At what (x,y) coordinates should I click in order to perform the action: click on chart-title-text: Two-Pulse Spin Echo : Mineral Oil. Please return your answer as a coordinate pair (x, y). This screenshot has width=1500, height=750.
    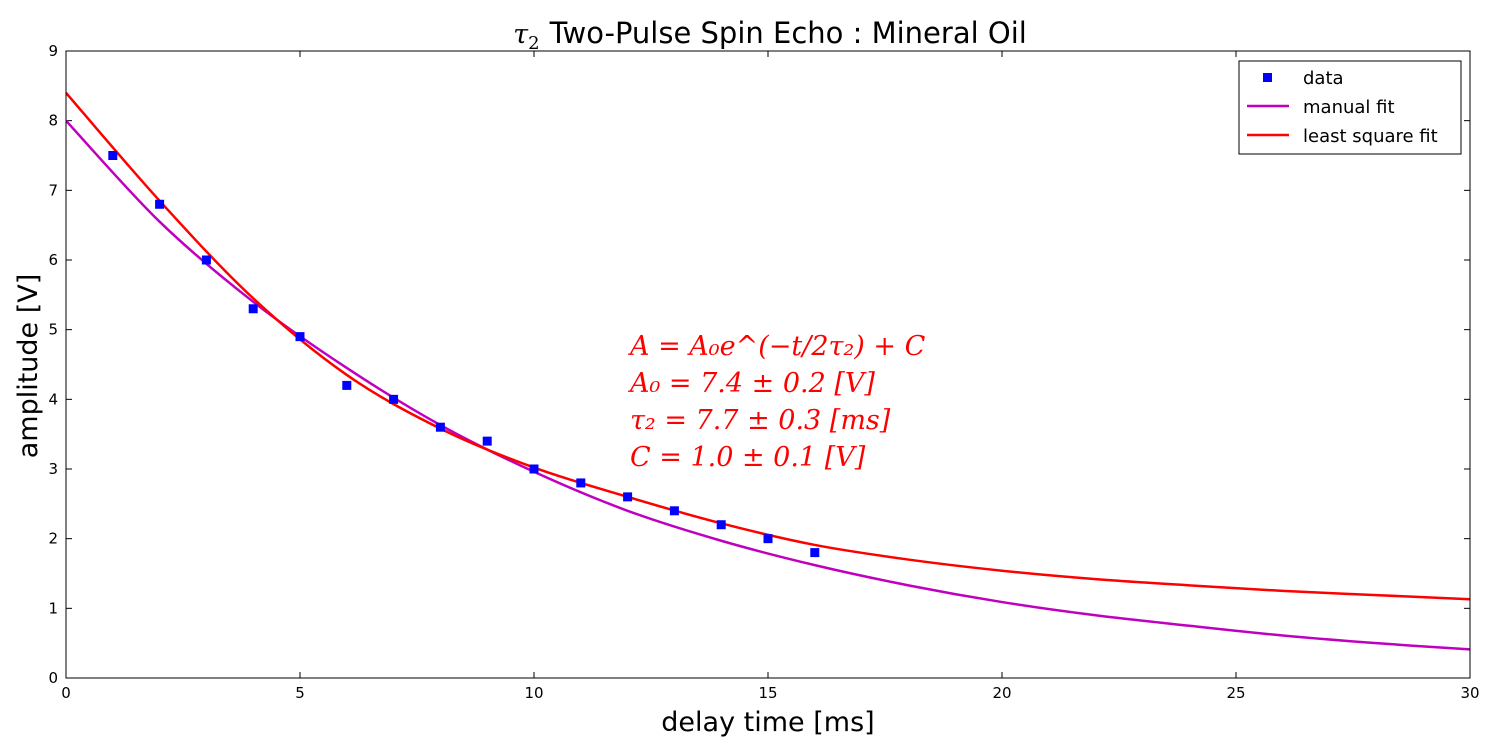
    Looking at the image, I should click on (788, 33).